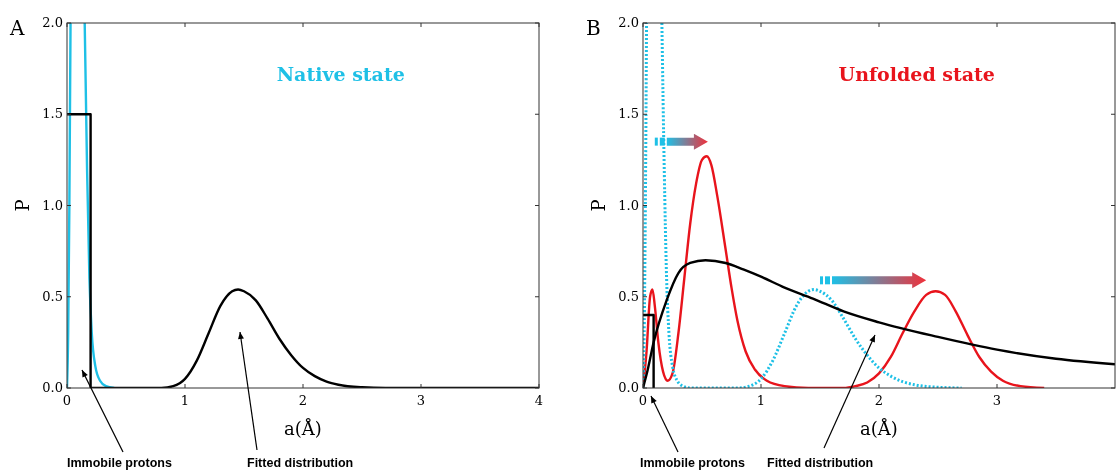  What do you see at coordinates (17, 28) in the screenshot?
I see `chart-title: A` at bounding box center [17, 28].